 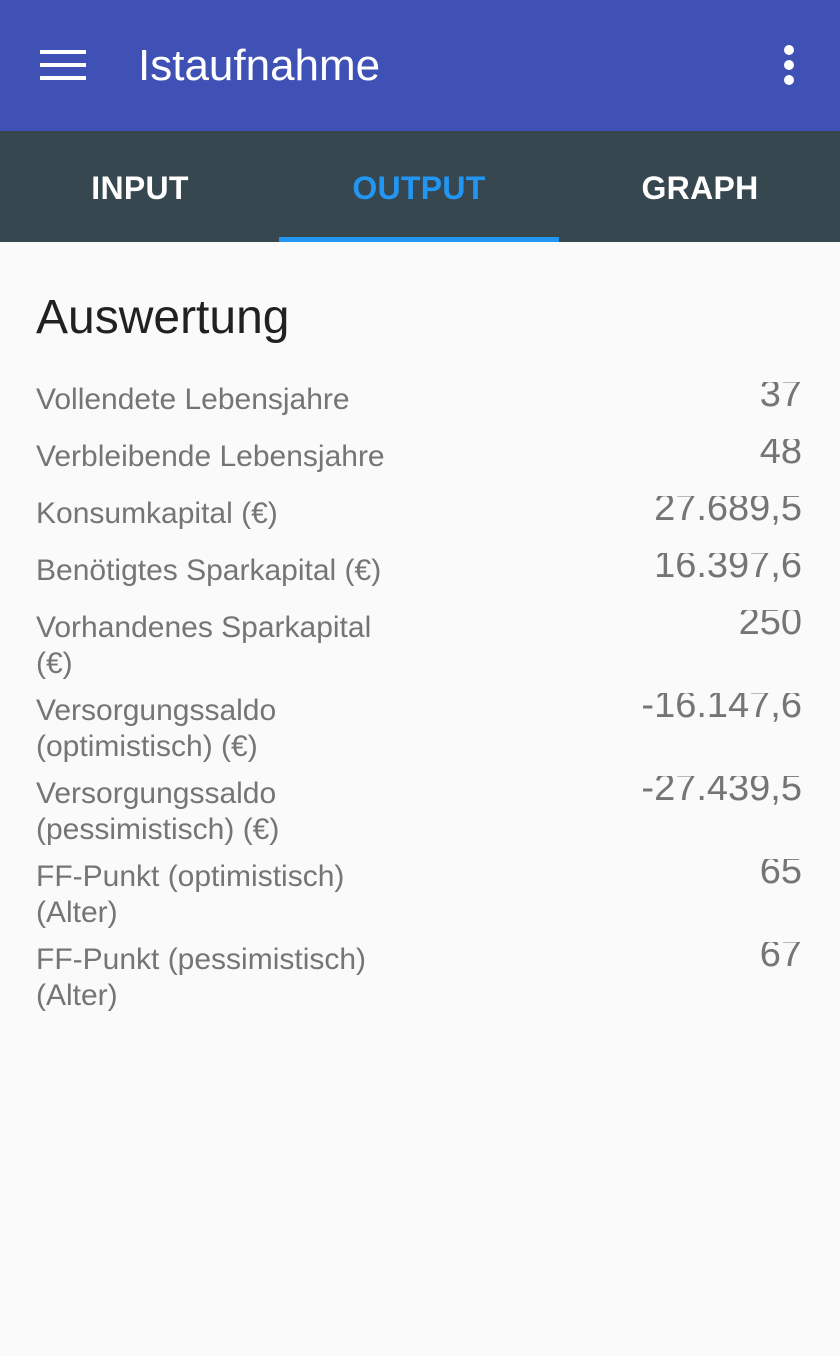 I want to click on result-label: FF-Punkt (pessimistisch) (Alter), so click(x=201, y=977).